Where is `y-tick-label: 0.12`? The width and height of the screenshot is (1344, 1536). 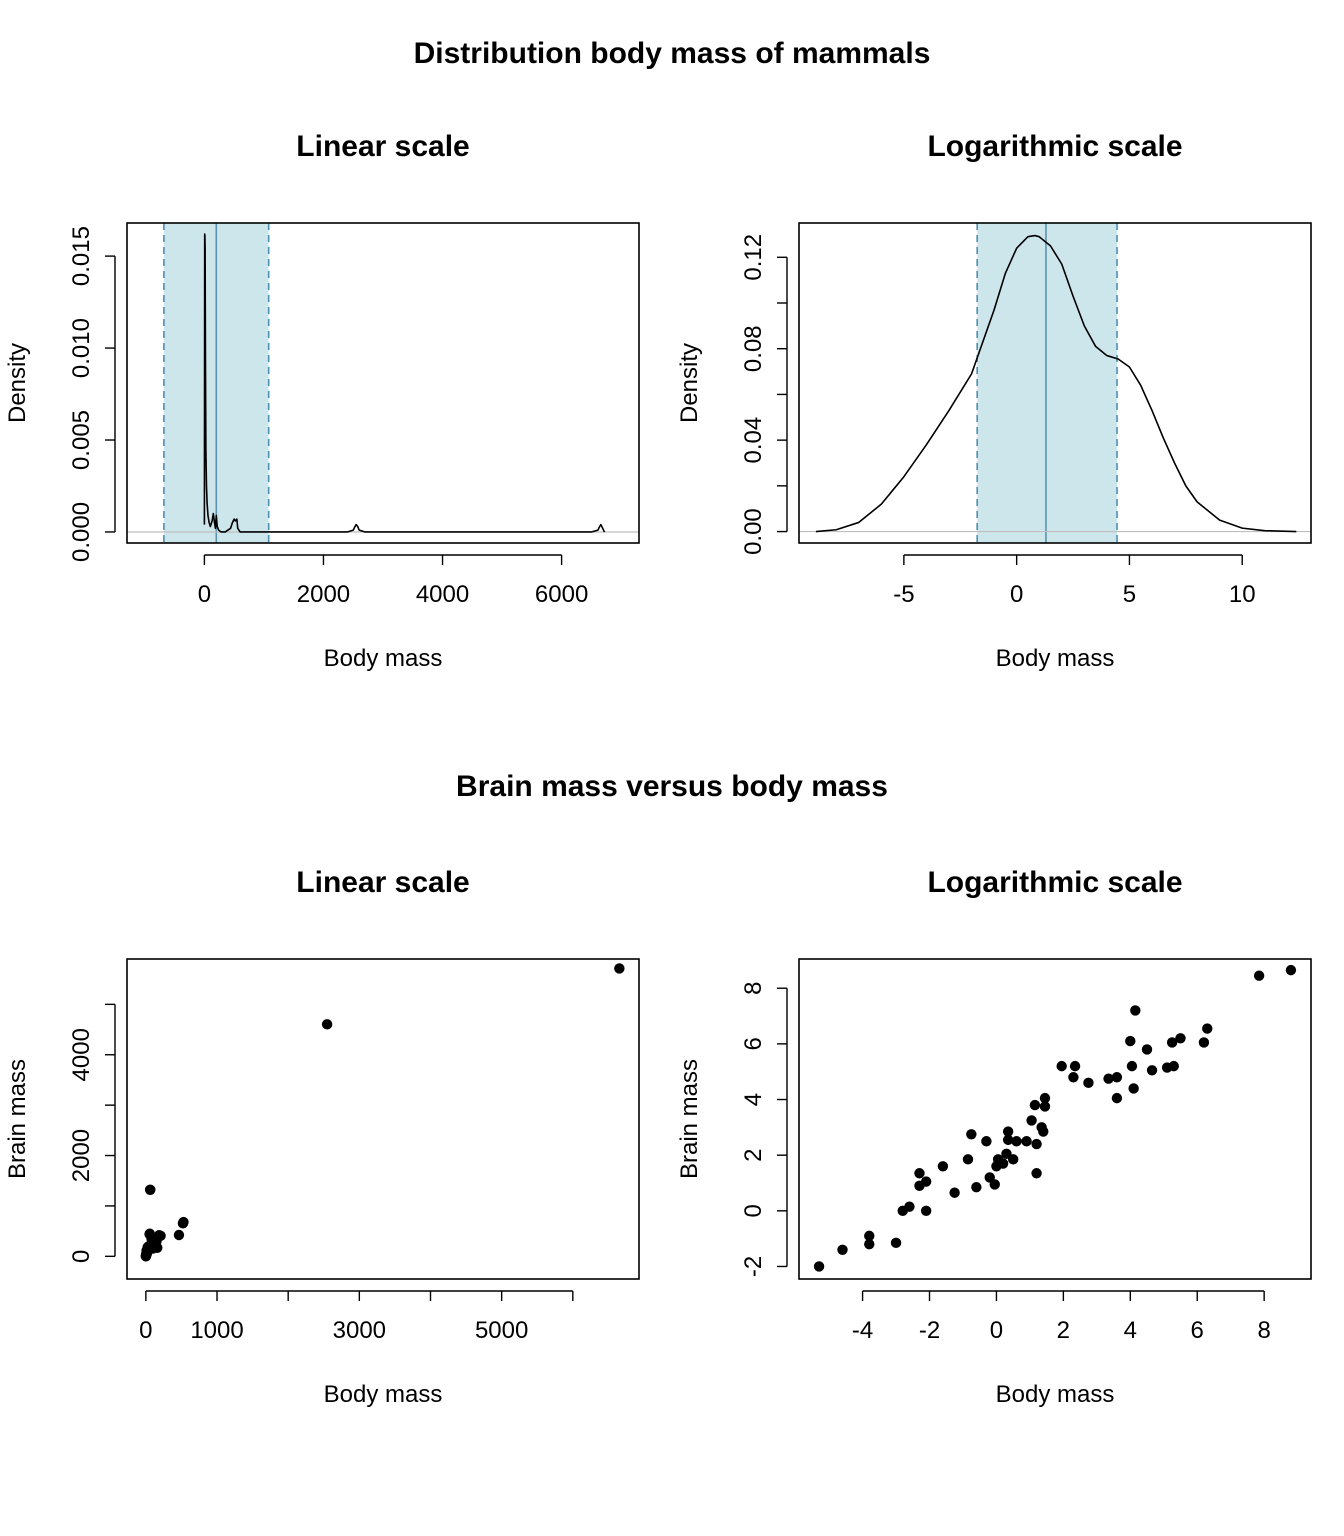 y-tick-label: 0.12 is located at coordinates (753, 257).